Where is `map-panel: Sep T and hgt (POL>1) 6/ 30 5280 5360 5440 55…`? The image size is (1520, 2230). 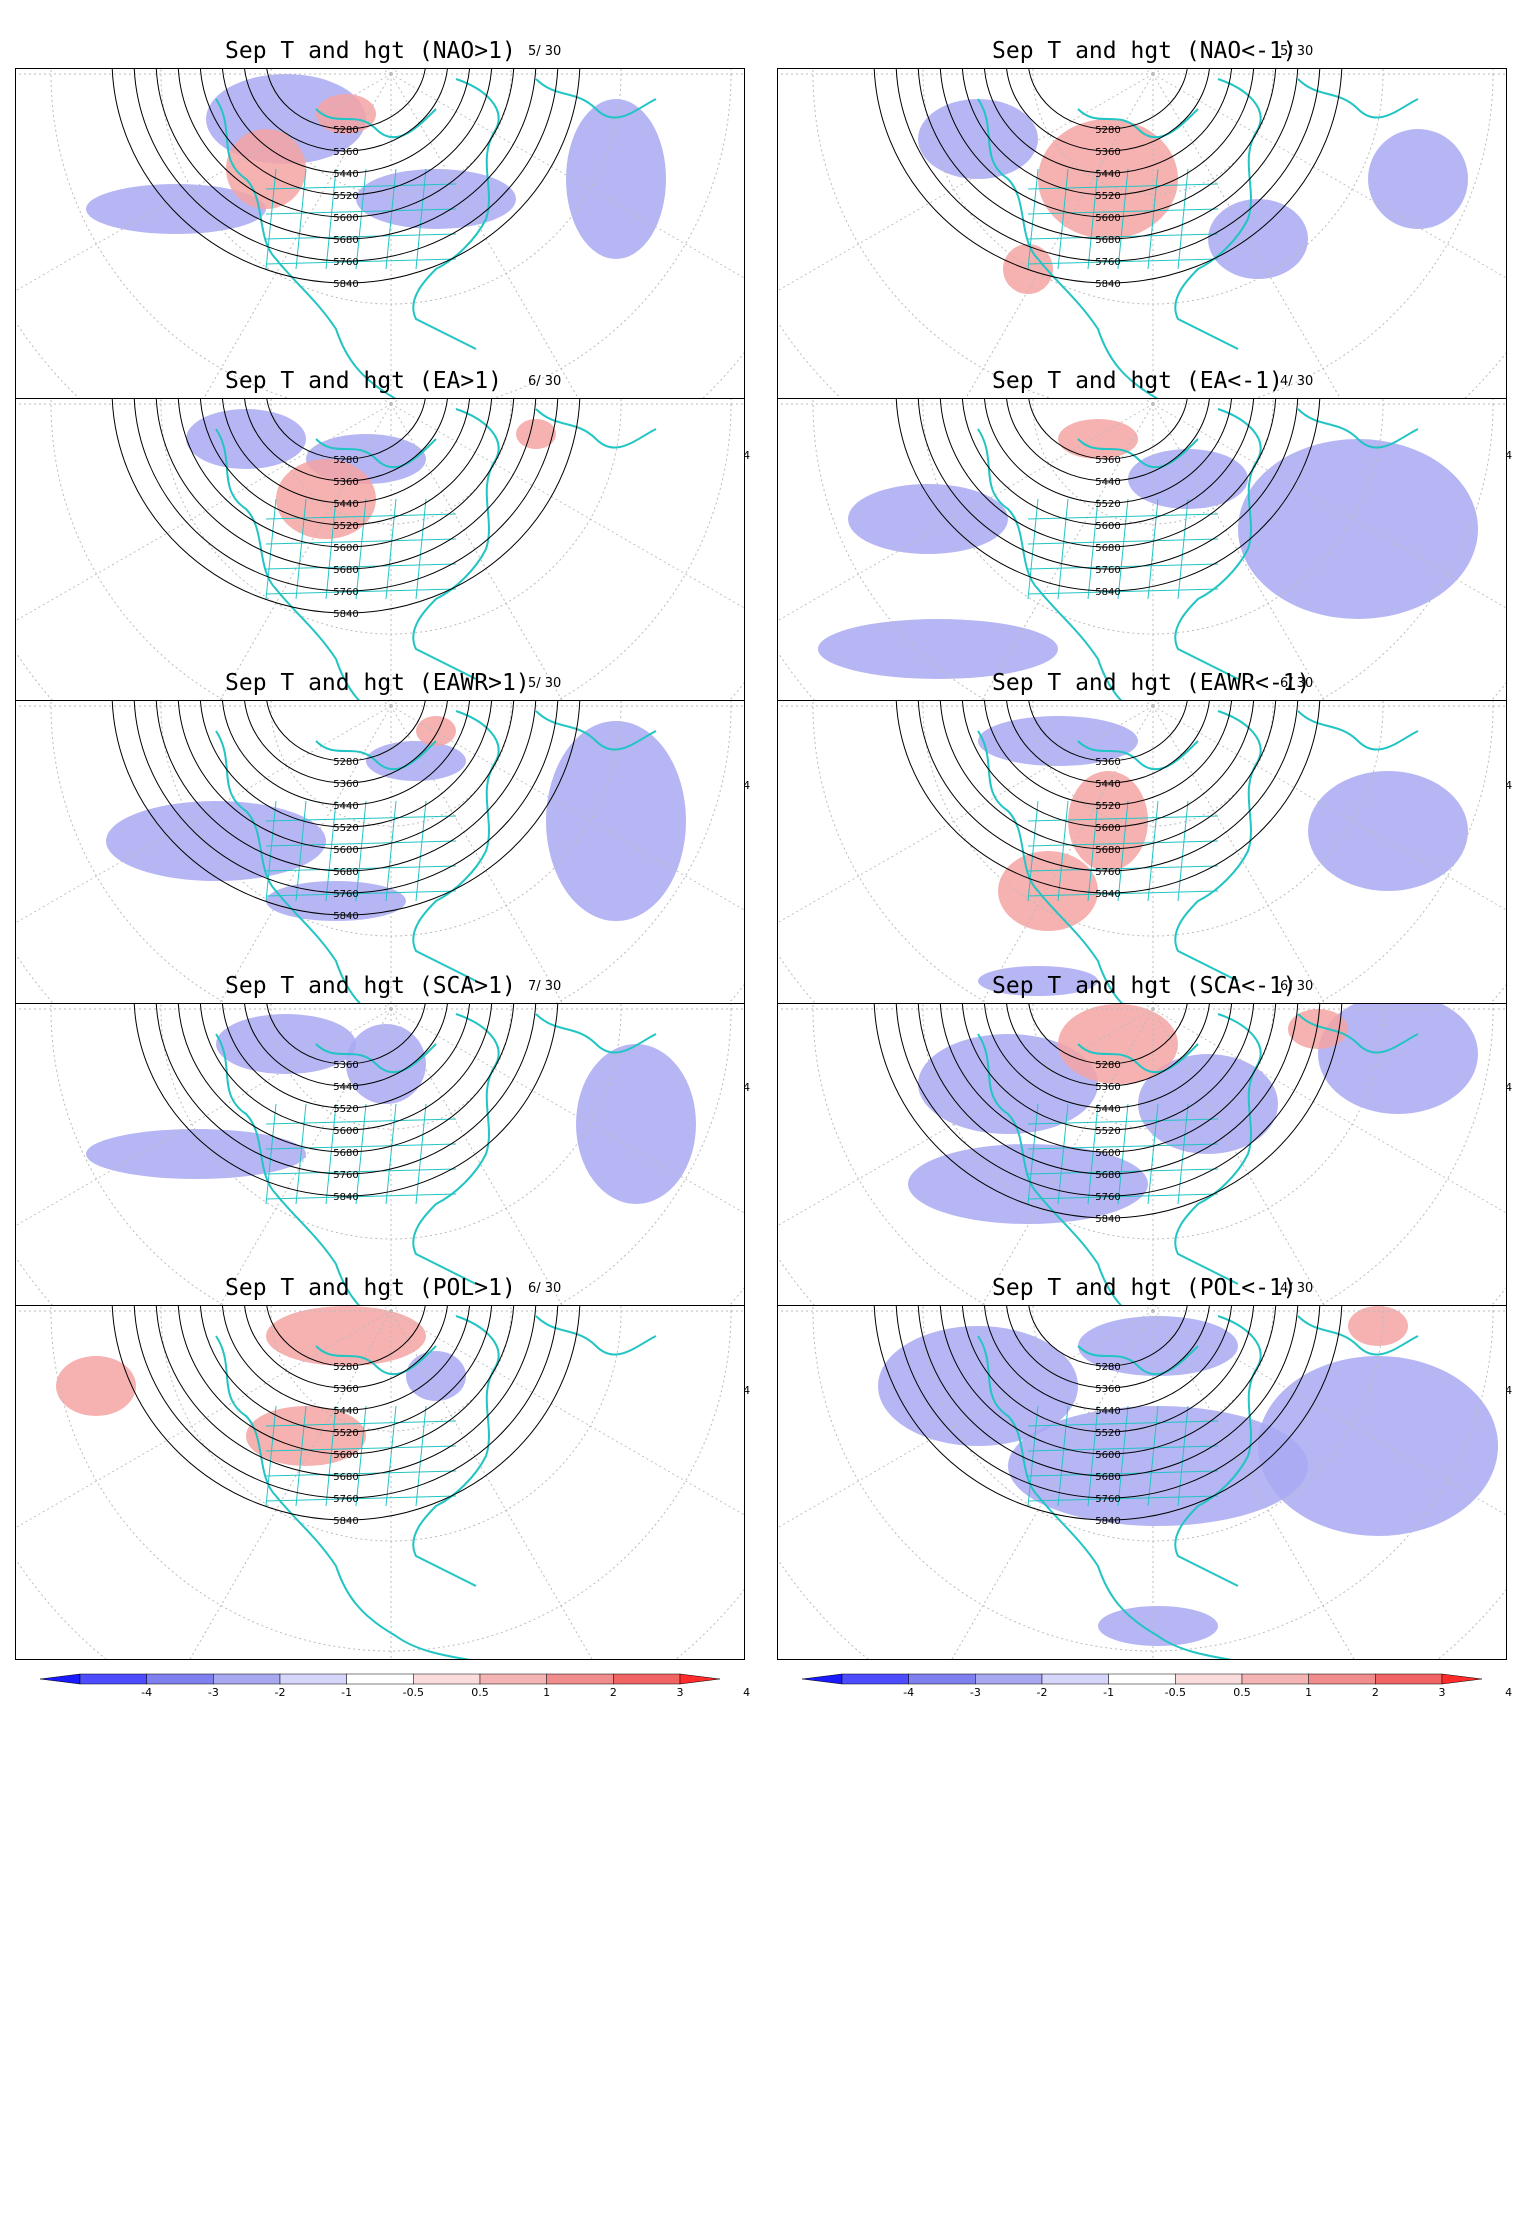 map-panel: Sep T and hgt (POL>1) 6/ 30 5280 5360 5440 55… is located at coordinates (380, 1488).